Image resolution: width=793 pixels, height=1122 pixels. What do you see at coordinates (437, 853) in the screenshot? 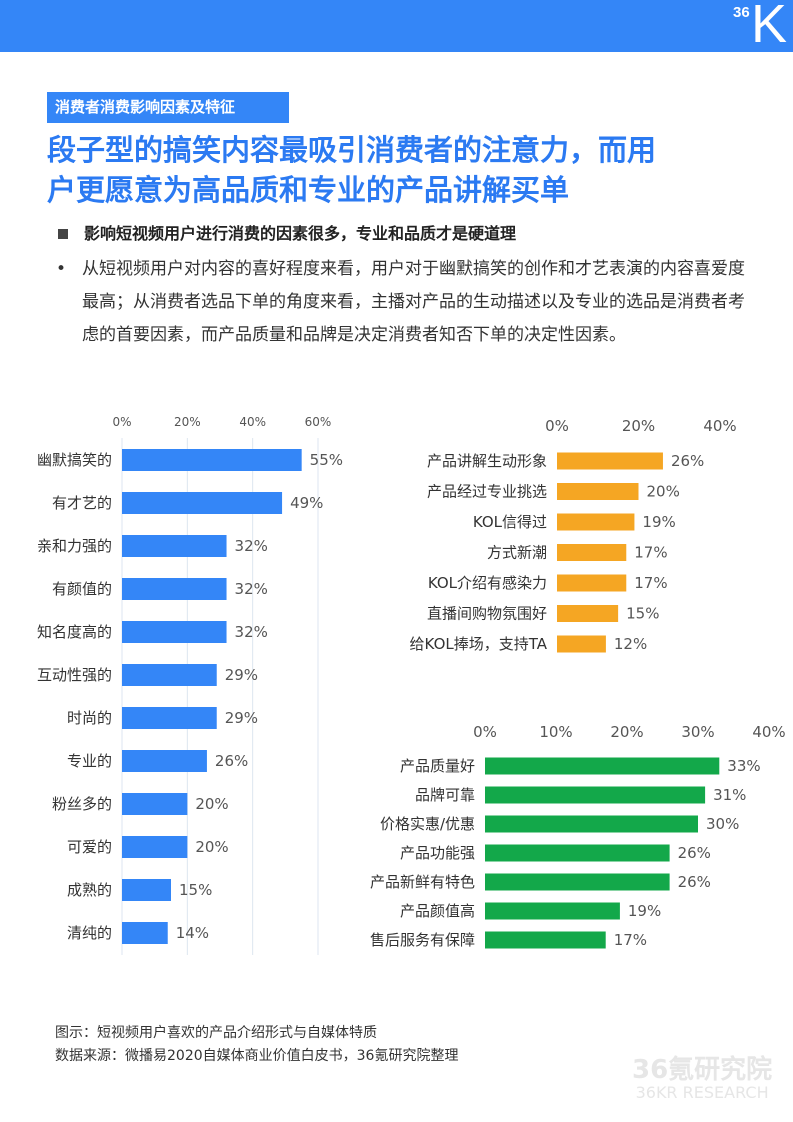
I see `category-label: 产品功能强` at bounding box center [437, 853].